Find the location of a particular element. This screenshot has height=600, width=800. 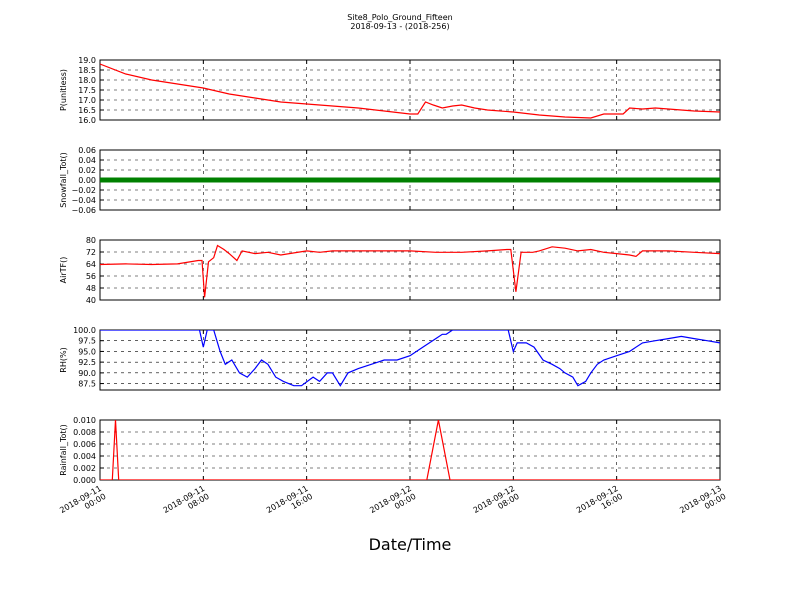

y-tick-label: 80 is located at coordinates (91, 240).